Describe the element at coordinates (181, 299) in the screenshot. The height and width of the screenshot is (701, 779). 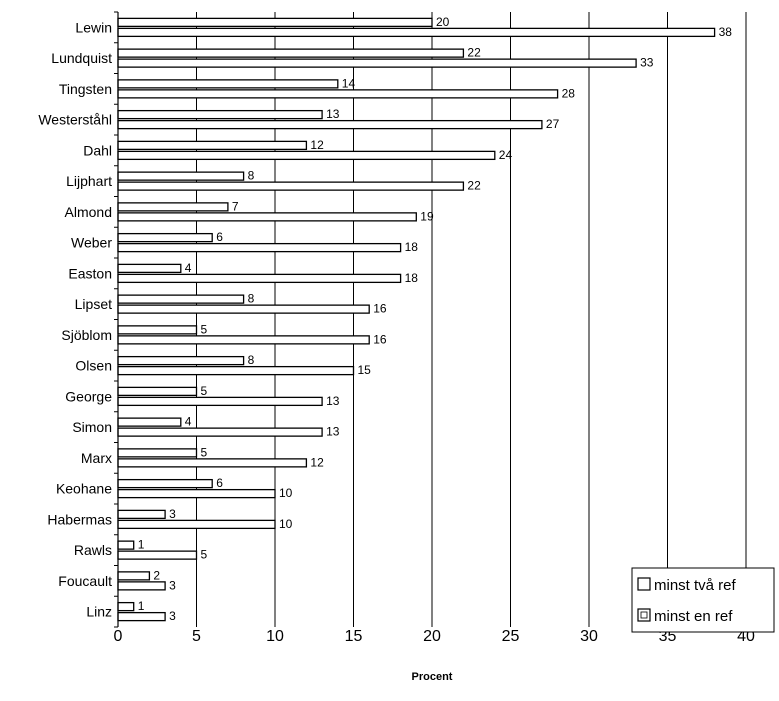
I see `bar-lipset-minst-tva-ref` at that location.